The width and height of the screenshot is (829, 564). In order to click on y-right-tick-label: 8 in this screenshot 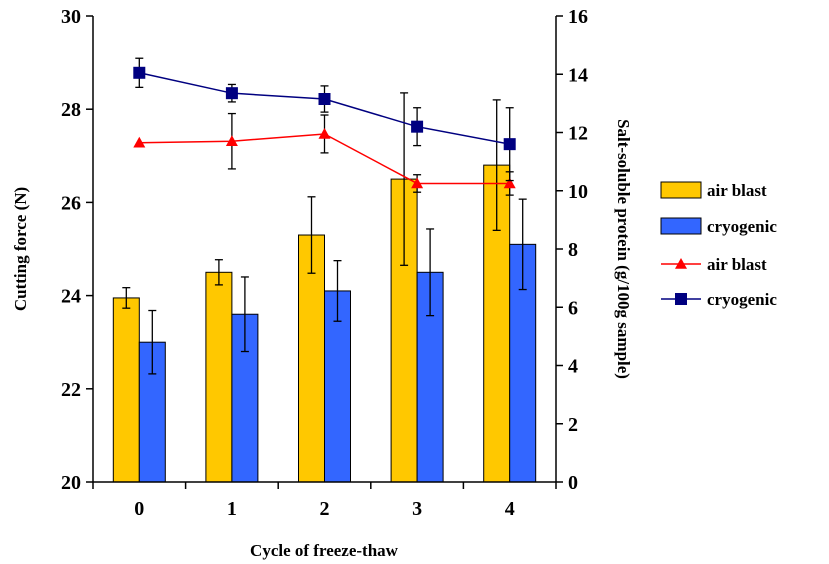, I will do `click(573, 250)`.